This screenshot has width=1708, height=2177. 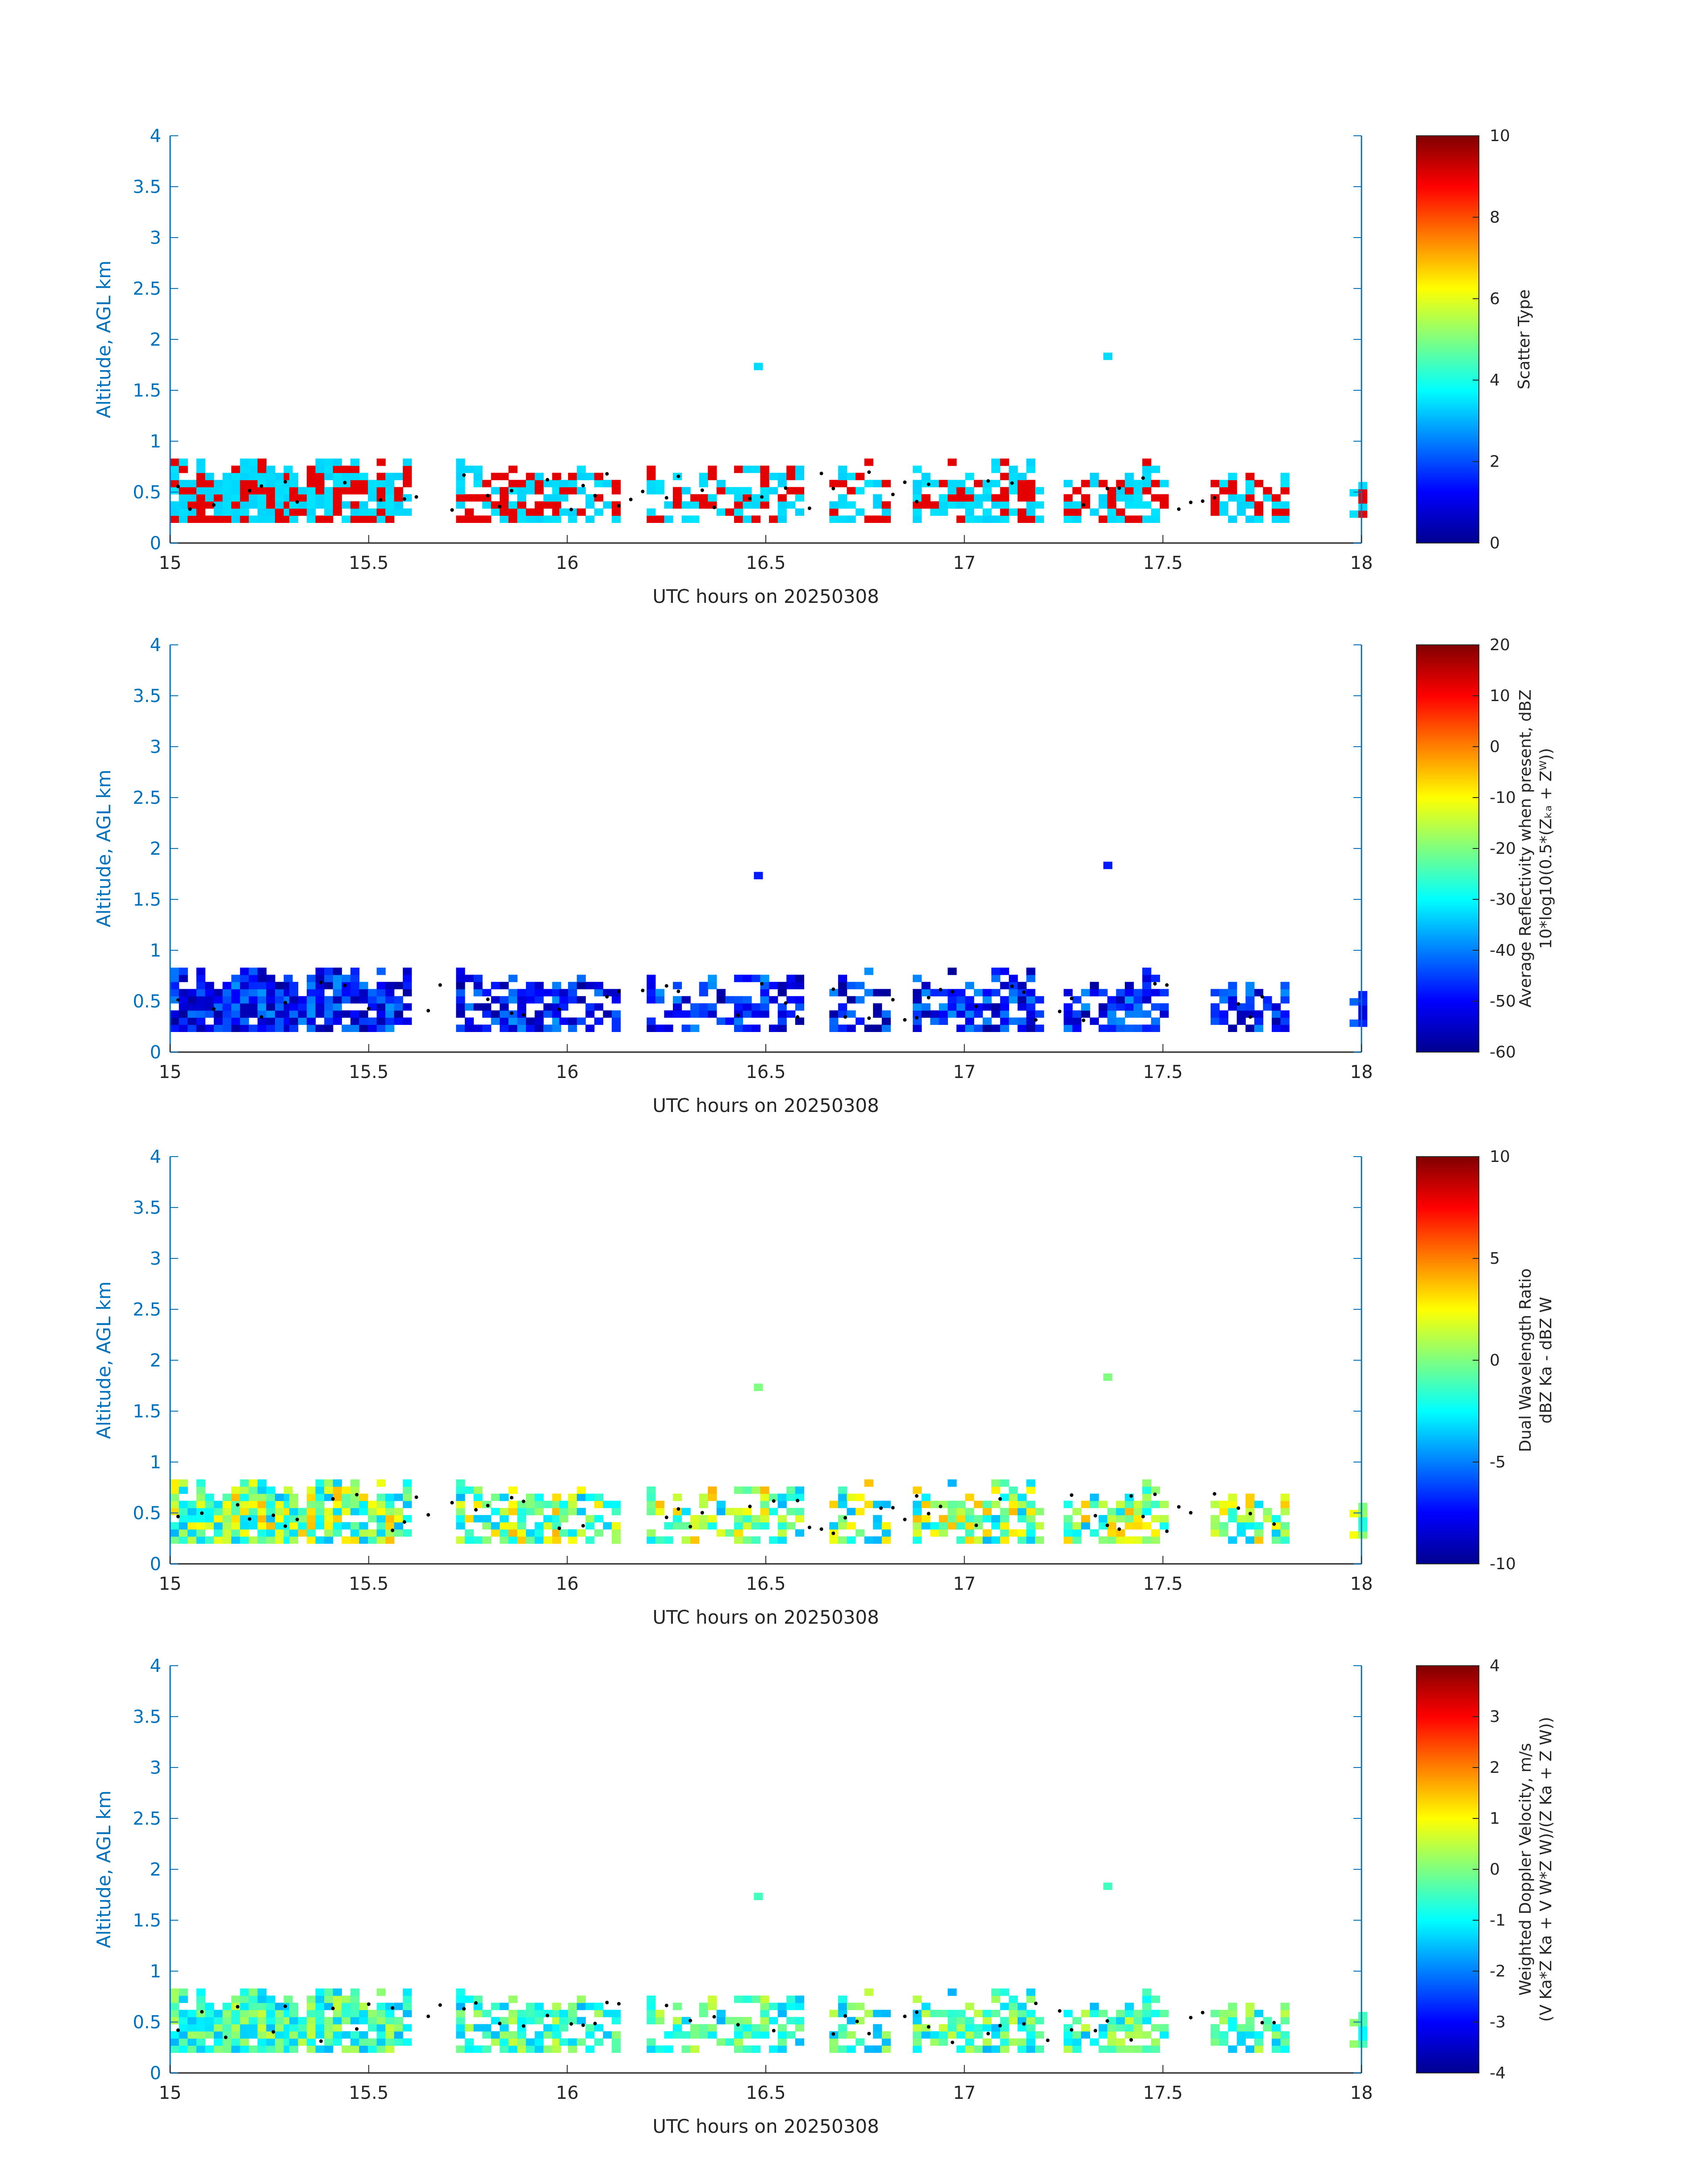 What do you see at coordinates (765, 1105) in the screenshot?
I see `x-axis-label: UTC hours on 20250308` at bounding box center [765, 1105].